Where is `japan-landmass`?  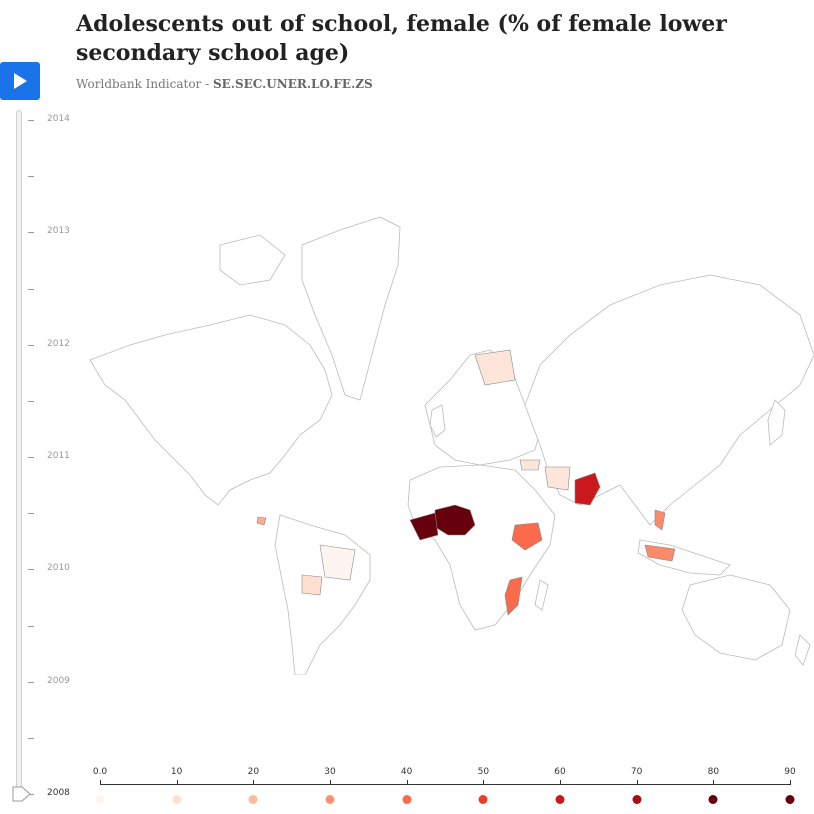 japan-landmass is located at coordinates (776, 422).